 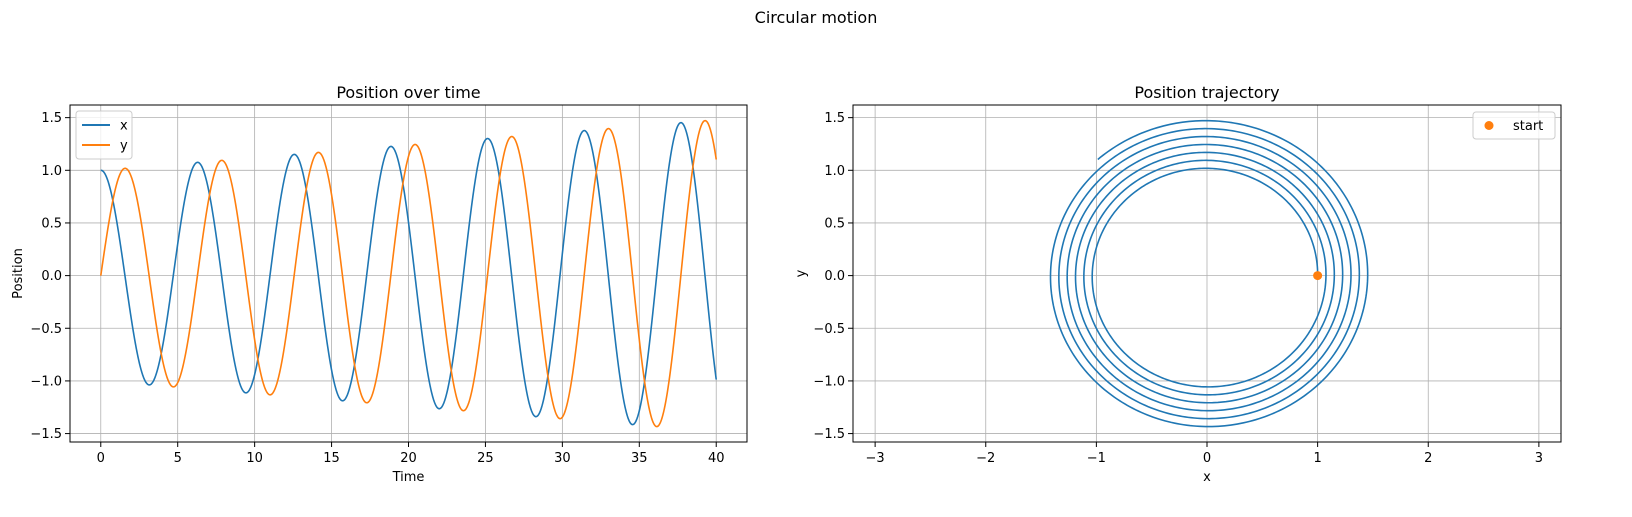 What do you see at coordinates (562, 458) in the screenshot?
I see `x-tick-label: 30` at bounding box center [562, 458].